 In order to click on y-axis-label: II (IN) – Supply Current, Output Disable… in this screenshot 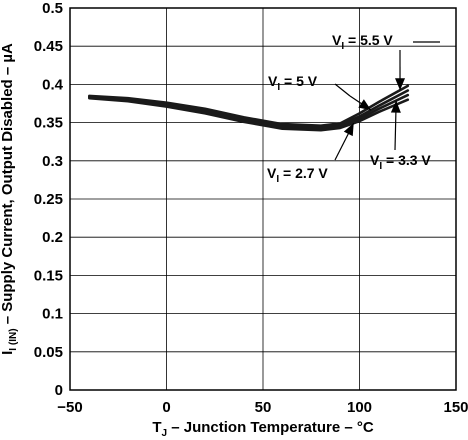, I will do `click(9, 199)`.